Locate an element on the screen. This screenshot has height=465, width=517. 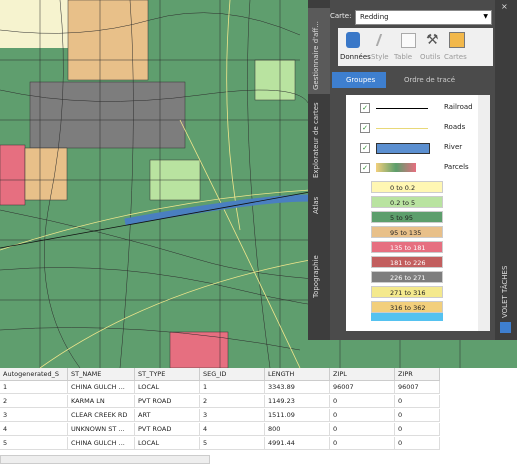
legend-label: 95 to 135 is located at coordinates (406, 233).